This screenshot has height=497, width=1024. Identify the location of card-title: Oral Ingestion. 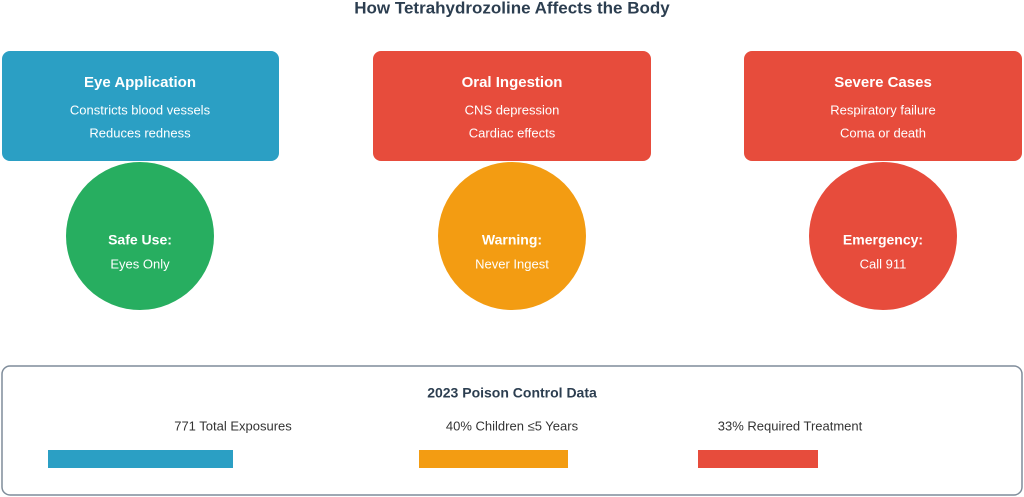
(512, 82).